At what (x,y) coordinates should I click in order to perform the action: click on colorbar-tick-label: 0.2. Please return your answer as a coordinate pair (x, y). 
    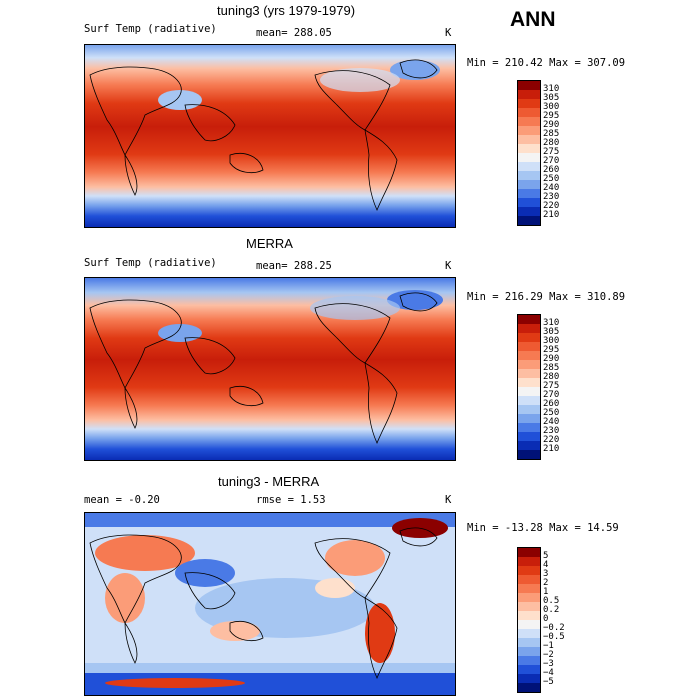
    Looking at the image, I should click on (551, 609).